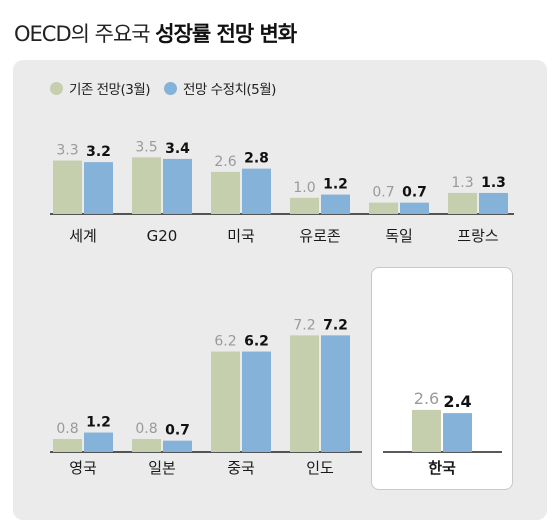  What do you see at coordinates (146, 185) in the screenshot?
I see `bar-original-g20` at bounding box center [146, 185].